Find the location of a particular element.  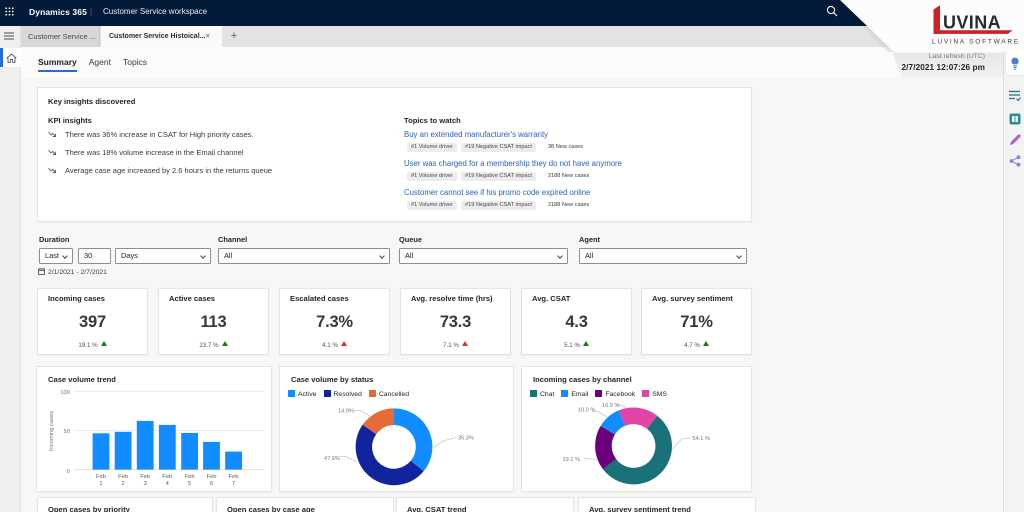

svg-text: 14.9% is located at coordinates (346, 412).